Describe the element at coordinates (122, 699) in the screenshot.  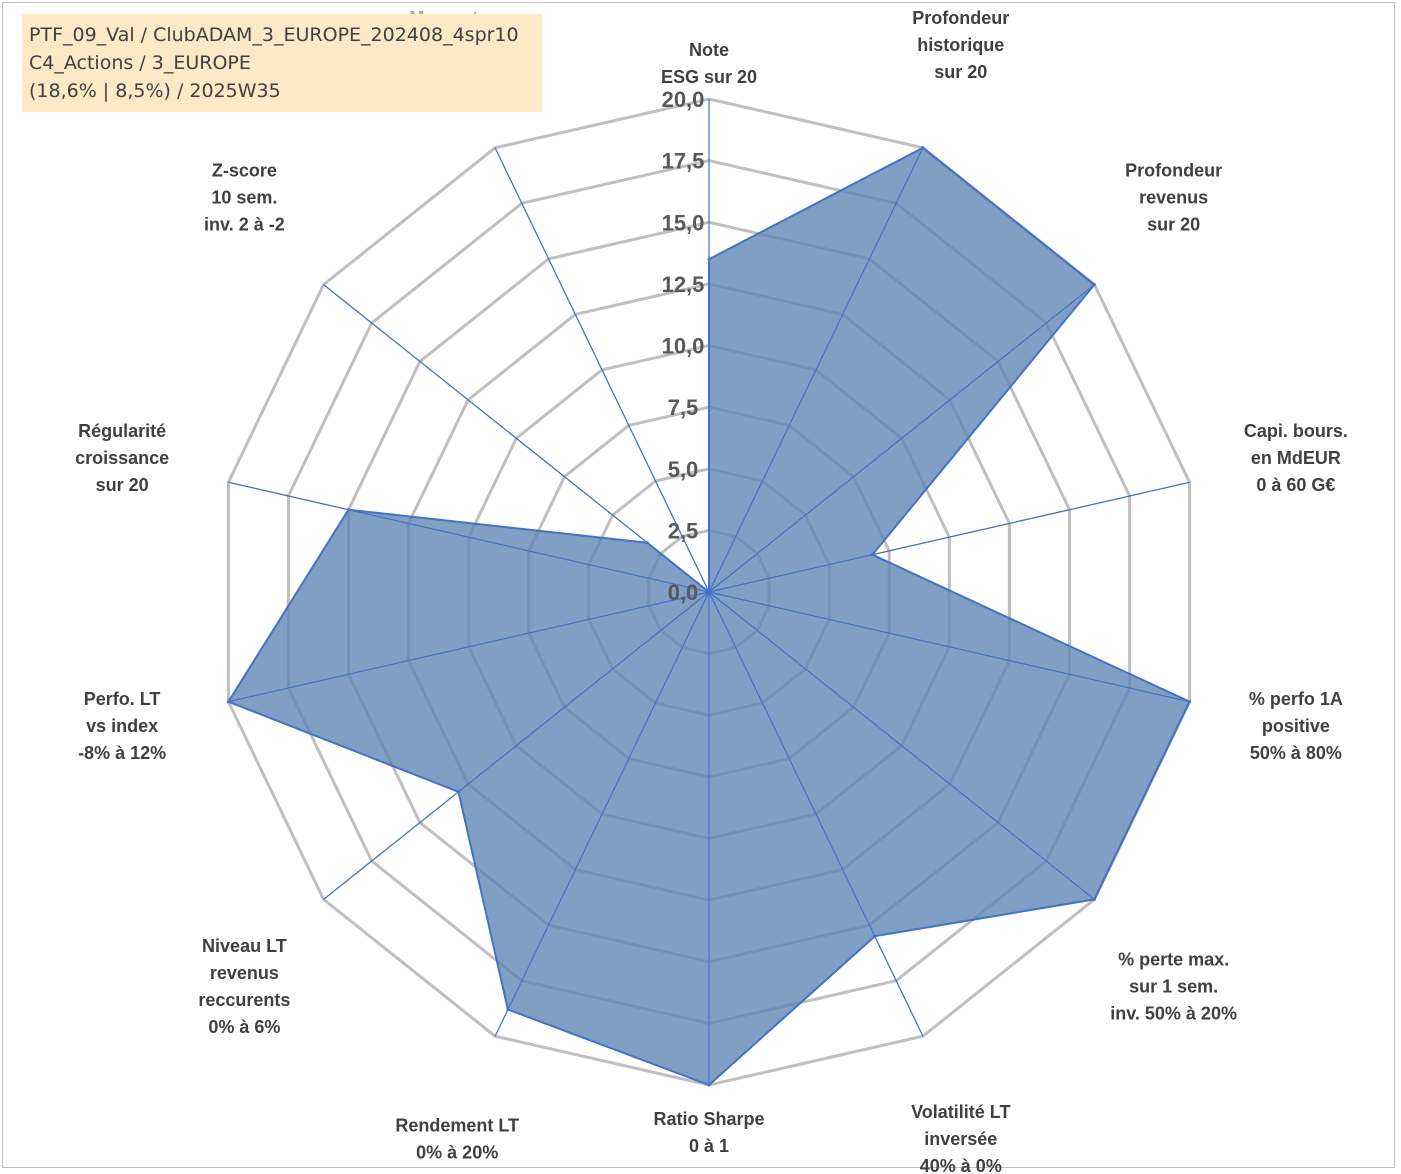
I see `axis-label-10-line-0: Perfo. LT` at that location.